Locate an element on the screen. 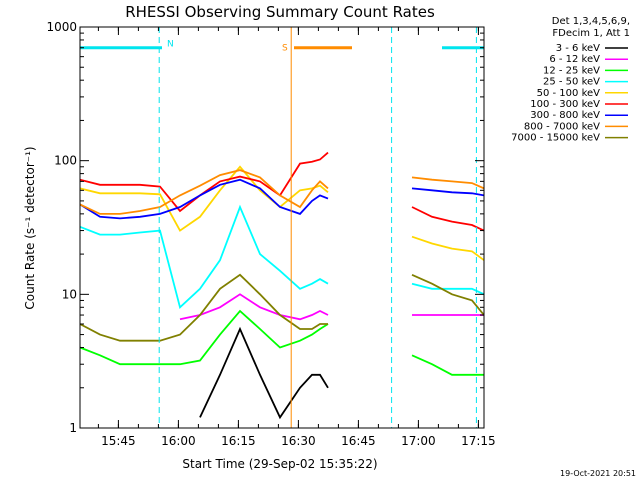 The width and height of the screenshot is (640, 480). chart-title: RHESSI Observing Summary Count Rates is located at coordinates (280, 12).